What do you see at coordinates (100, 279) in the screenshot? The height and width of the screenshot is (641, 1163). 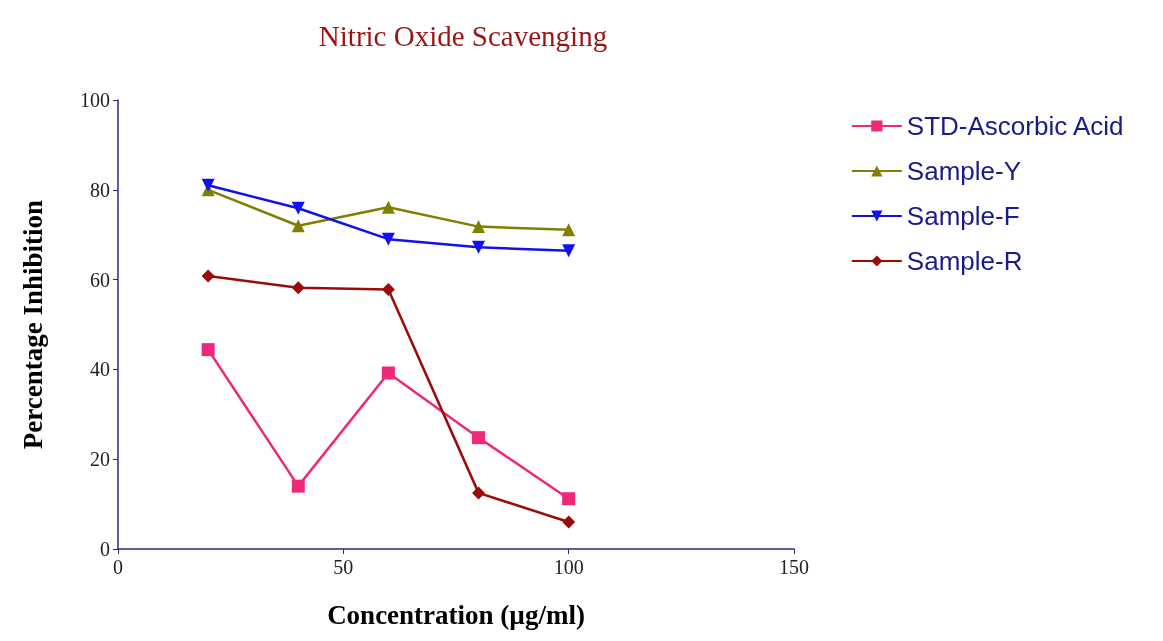 I see `y-tick-label: 60` at bounding box center [100, 279].